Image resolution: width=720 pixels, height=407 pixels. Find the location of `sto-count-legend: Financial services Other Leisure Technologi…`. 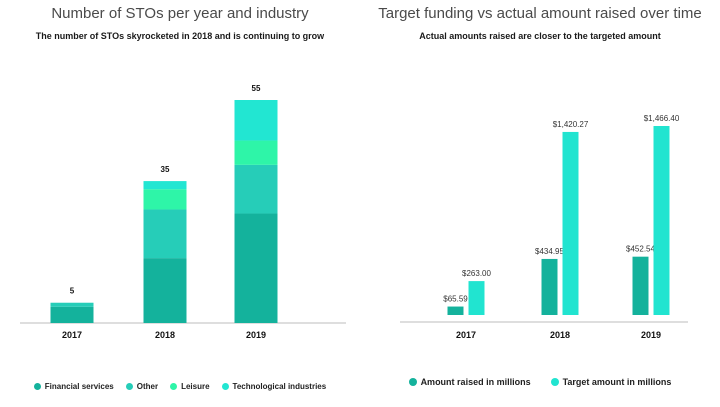

sto-count-legend: Financial services Other Leisure Technologi… is located at coordinates (180, 386).